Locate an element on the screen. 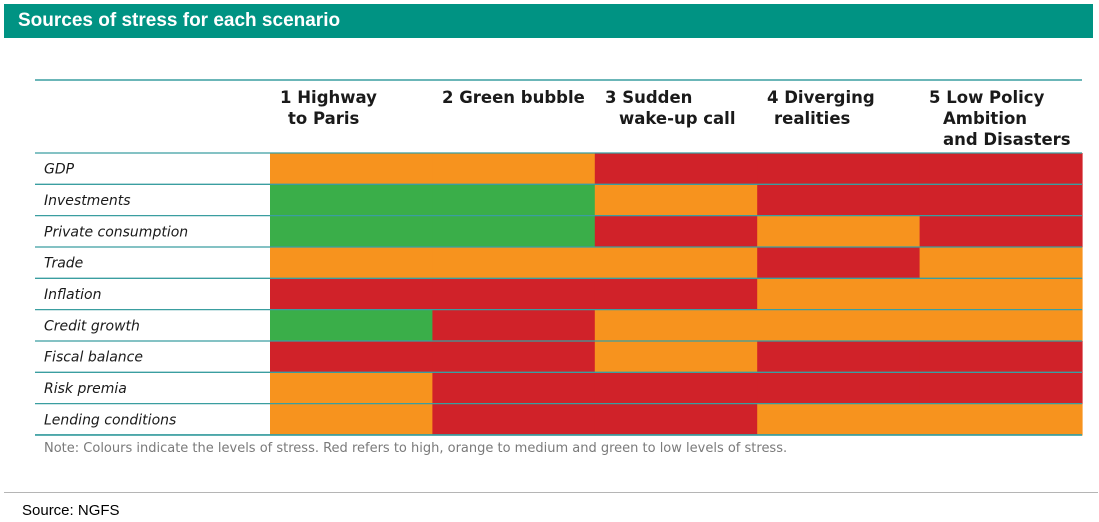  cell-r4-c1 is located at coordinates (351, 262).